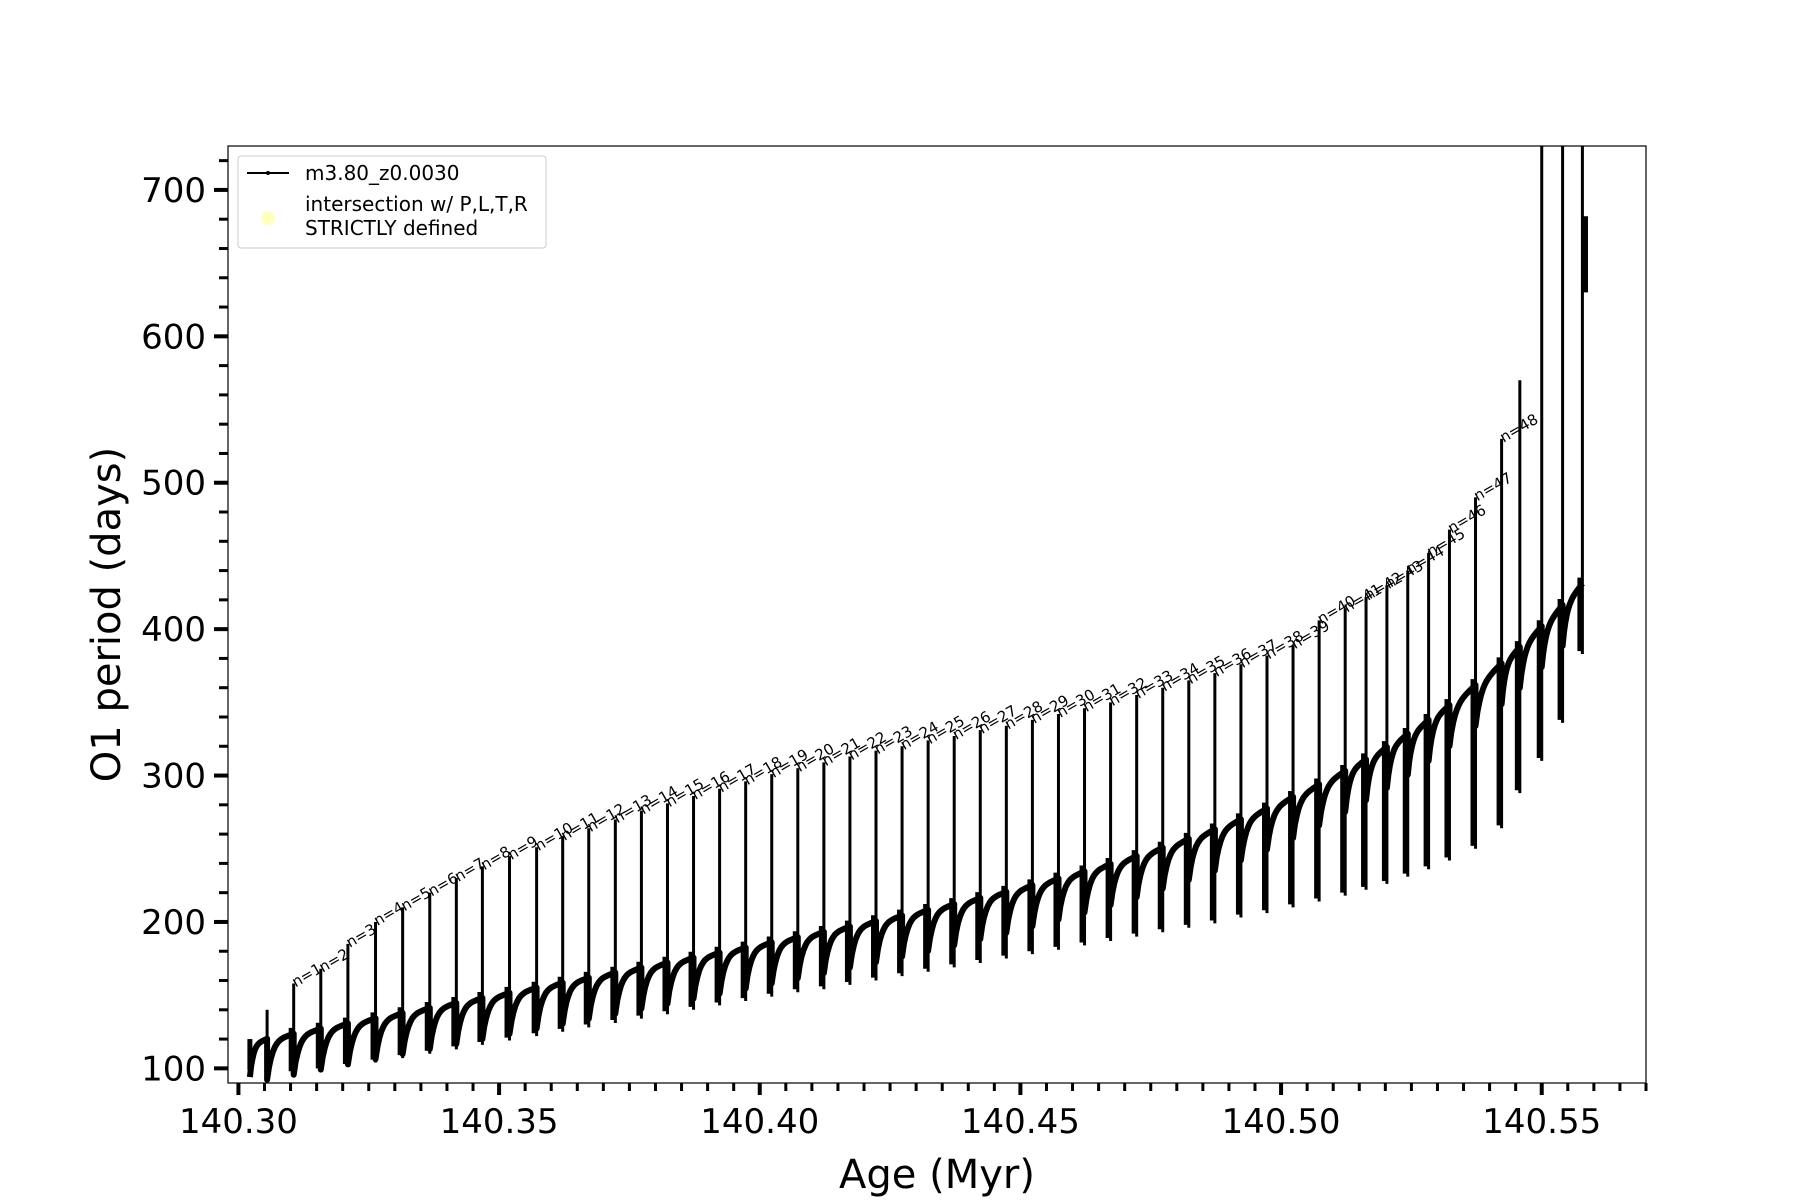 This screenshot has height=1200, width=1800. Describe the element at coordinates (173, 337) in the screenshot. I see `y-tick-label: 600` at that location.